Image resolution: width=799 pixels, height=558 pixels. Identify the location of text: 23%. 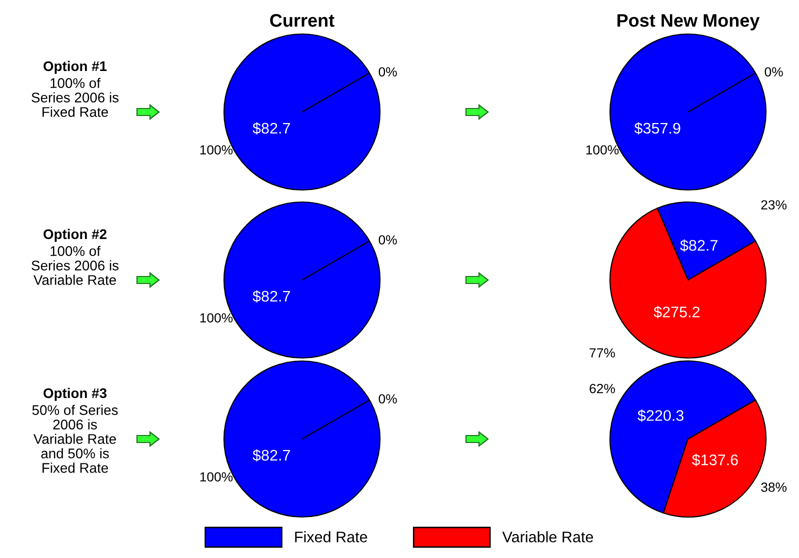
(774, 205).